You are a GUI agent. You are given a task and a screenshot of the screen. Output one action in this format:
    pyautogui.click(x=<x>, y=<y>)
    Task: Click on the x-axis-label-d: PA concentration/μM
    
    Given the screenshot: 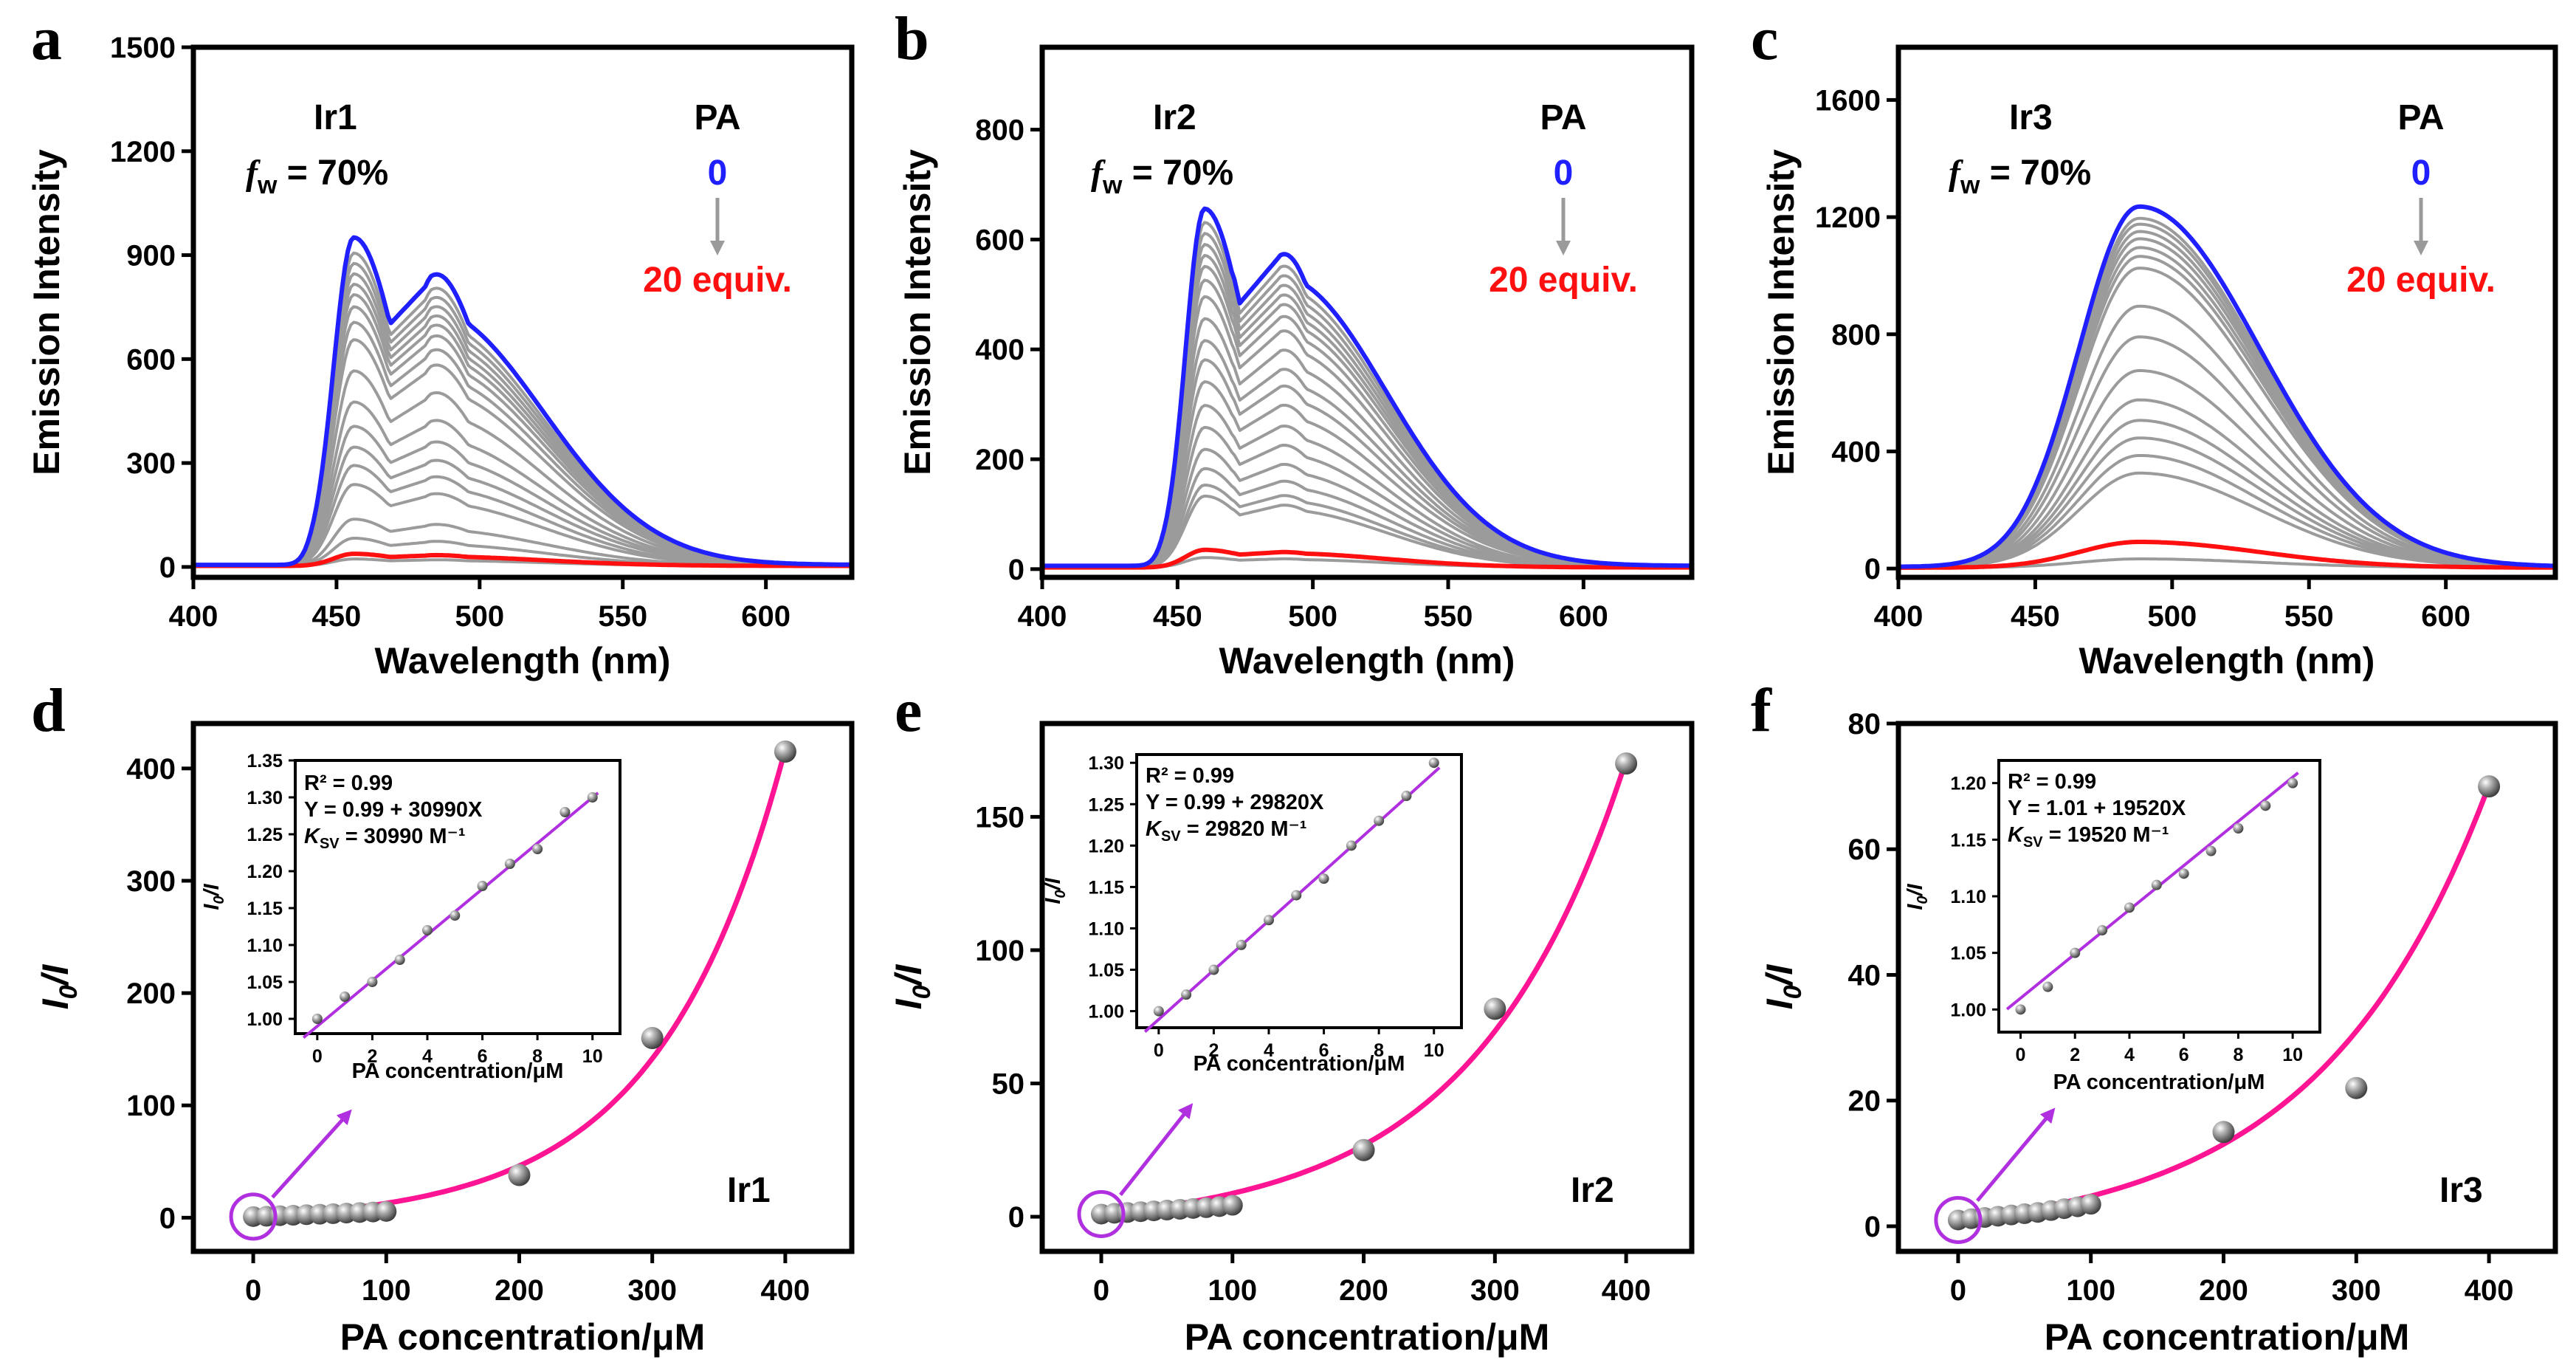 What is the action you would take?
    pyautogui.click(x=523, y=1337)
    